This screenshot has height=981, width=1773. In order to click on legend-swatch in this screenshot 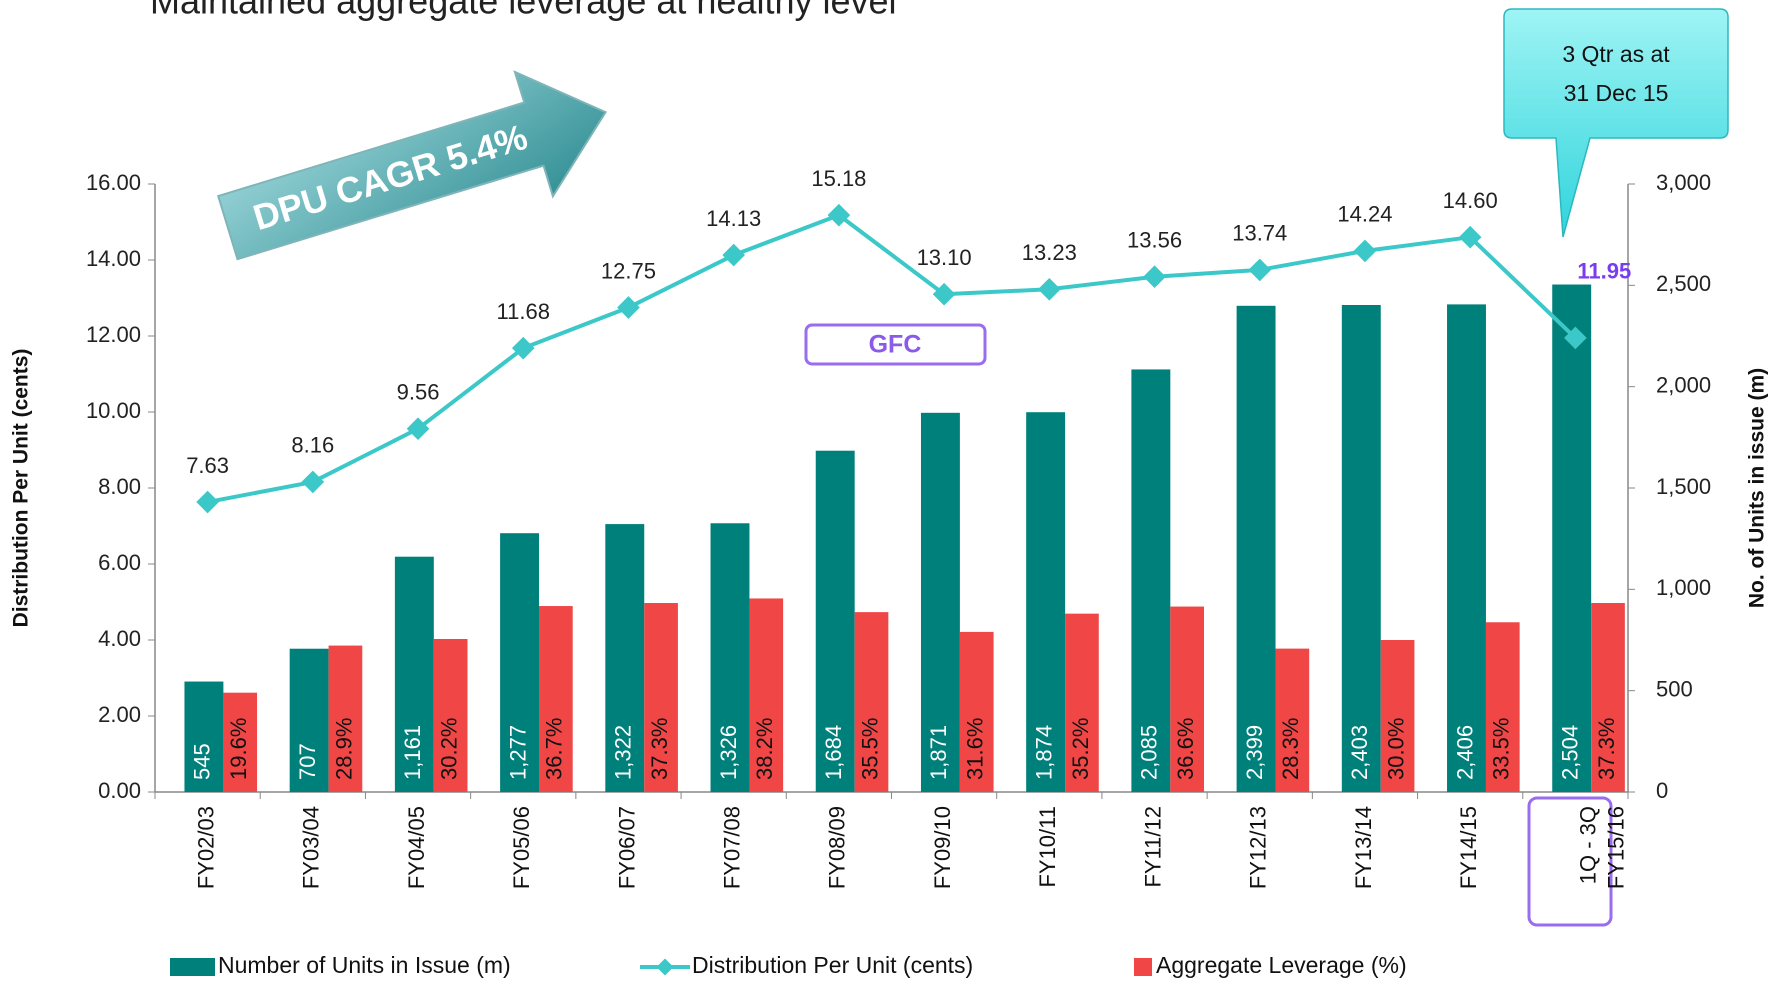, I will do `click(1143, 967)`.